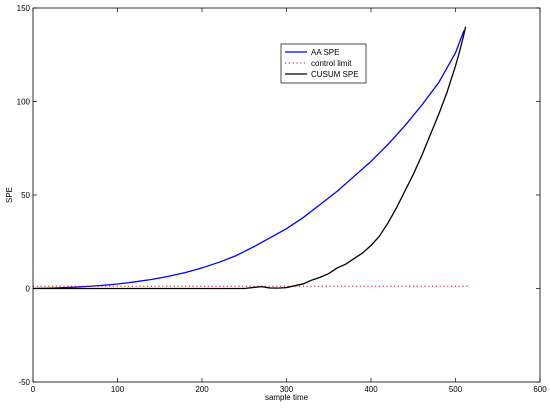  Describe the element at coordinates (456, 389) in the screenshot. I see `x-tick-label-5: 500` at that location.